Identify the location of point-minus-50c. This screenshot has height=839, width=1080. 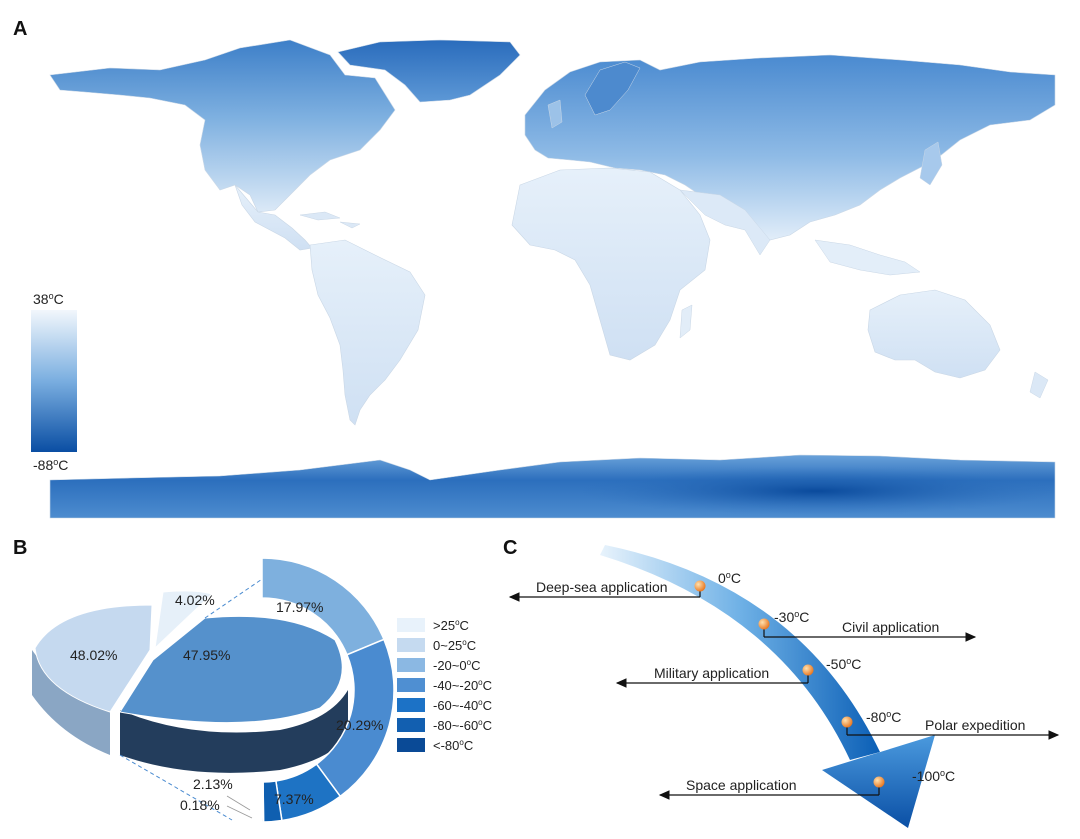
(808, 670).